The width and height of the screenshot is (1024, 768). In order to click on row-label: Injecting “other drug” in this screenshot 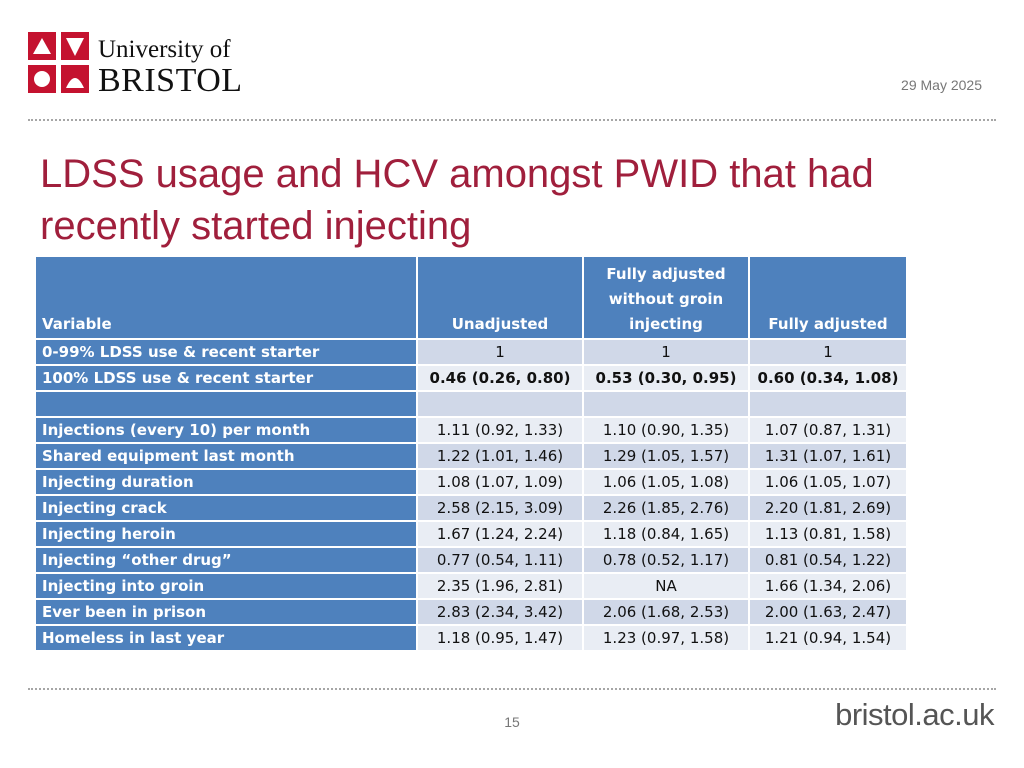, I will do `click(226, 560)`.